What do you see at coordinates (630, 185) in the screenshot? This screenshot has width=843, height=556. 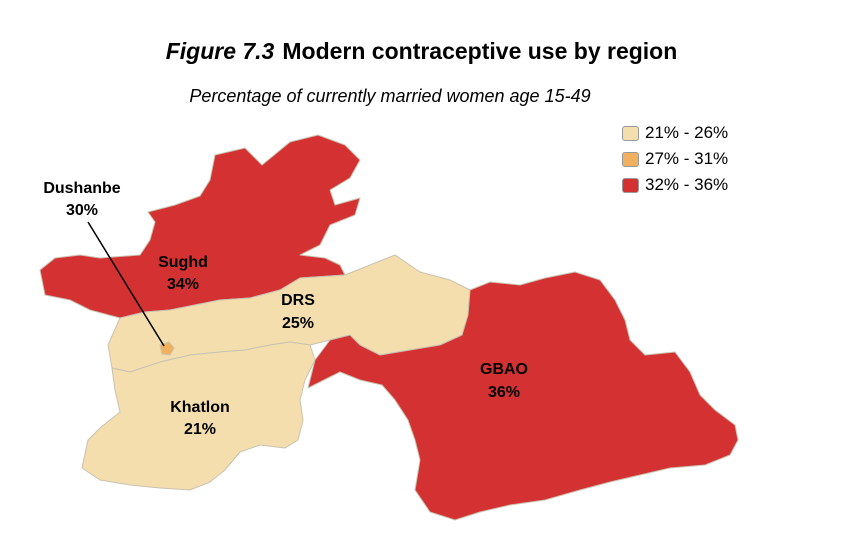 I see `legend-swatch-high` at bounding box center [630, 185].